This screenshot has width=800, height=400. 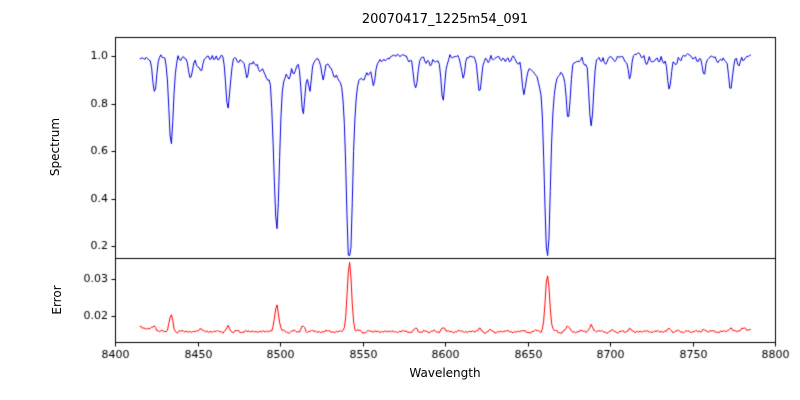 I want to click on spectrum-y-axis-label: Spectrum, so click(x=55, y=147).